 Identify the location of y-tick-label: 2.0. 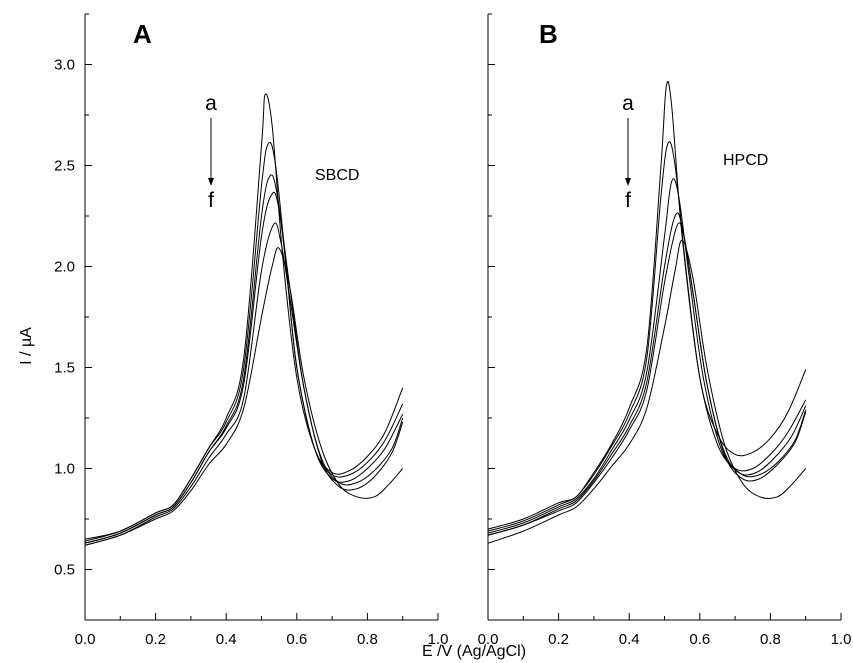
(64, 267).